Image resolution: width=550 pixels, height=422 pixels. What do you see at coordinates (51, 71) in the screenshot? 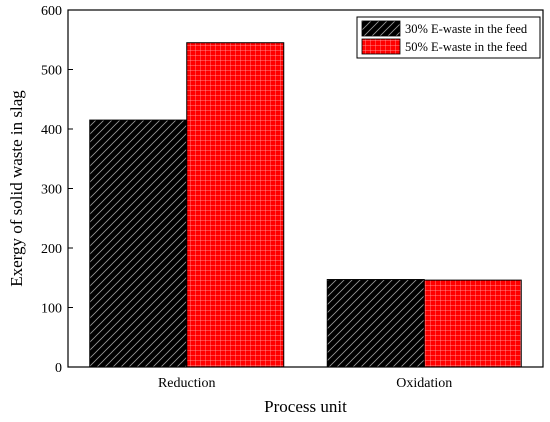
I see `y-tick-label: 500` at bounding box center [51, 71].